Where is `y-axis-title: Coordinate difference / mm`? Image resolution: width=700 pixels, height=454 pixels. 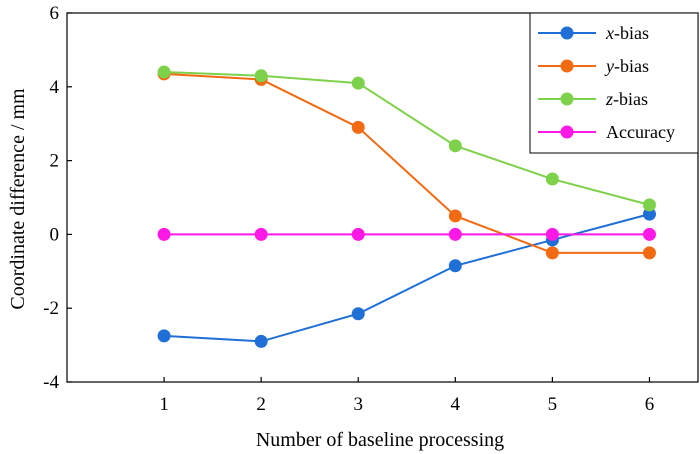
y-axis-title: Coordinate difference / mm is located at coordinates (18, 199).